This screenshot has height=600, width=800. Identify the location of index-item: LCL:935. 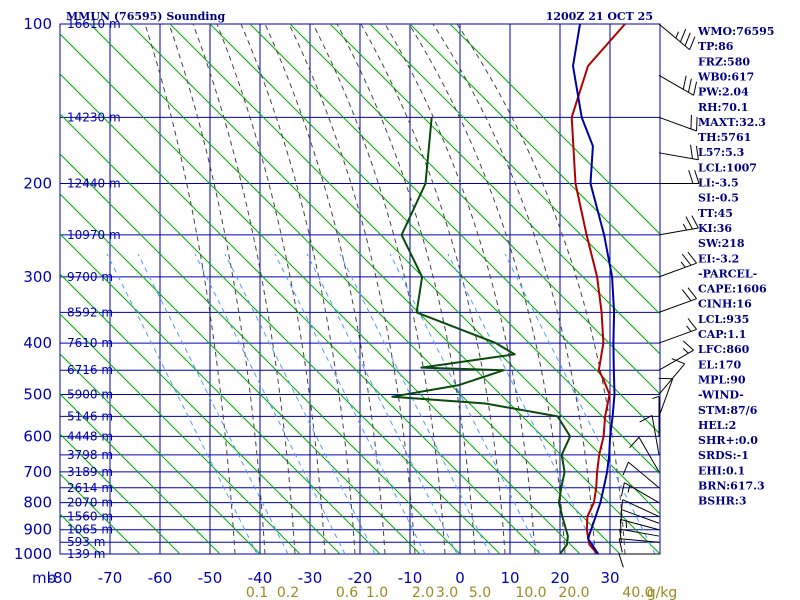
(723, 319).